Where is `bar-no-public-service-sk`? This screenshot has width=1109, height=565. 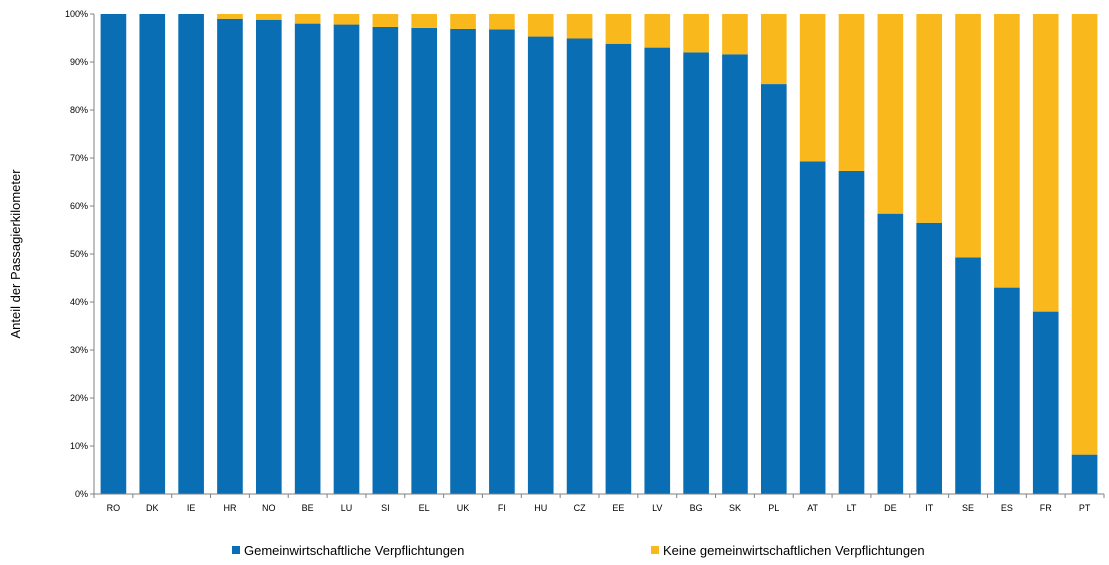
bar-no-public-service-sk is located at coordinates (735, 34).